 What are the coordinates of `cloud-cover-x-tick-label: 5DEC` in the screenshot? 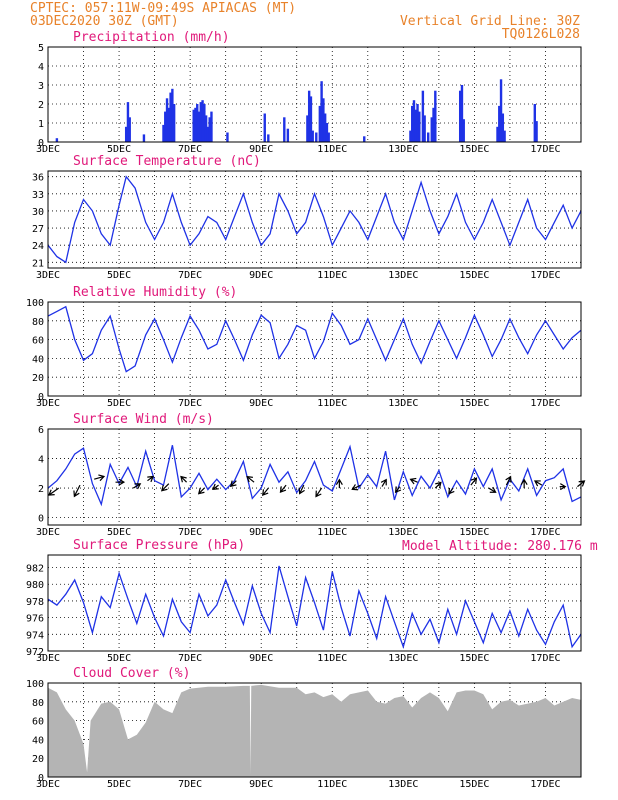 It's located at (119, 784).